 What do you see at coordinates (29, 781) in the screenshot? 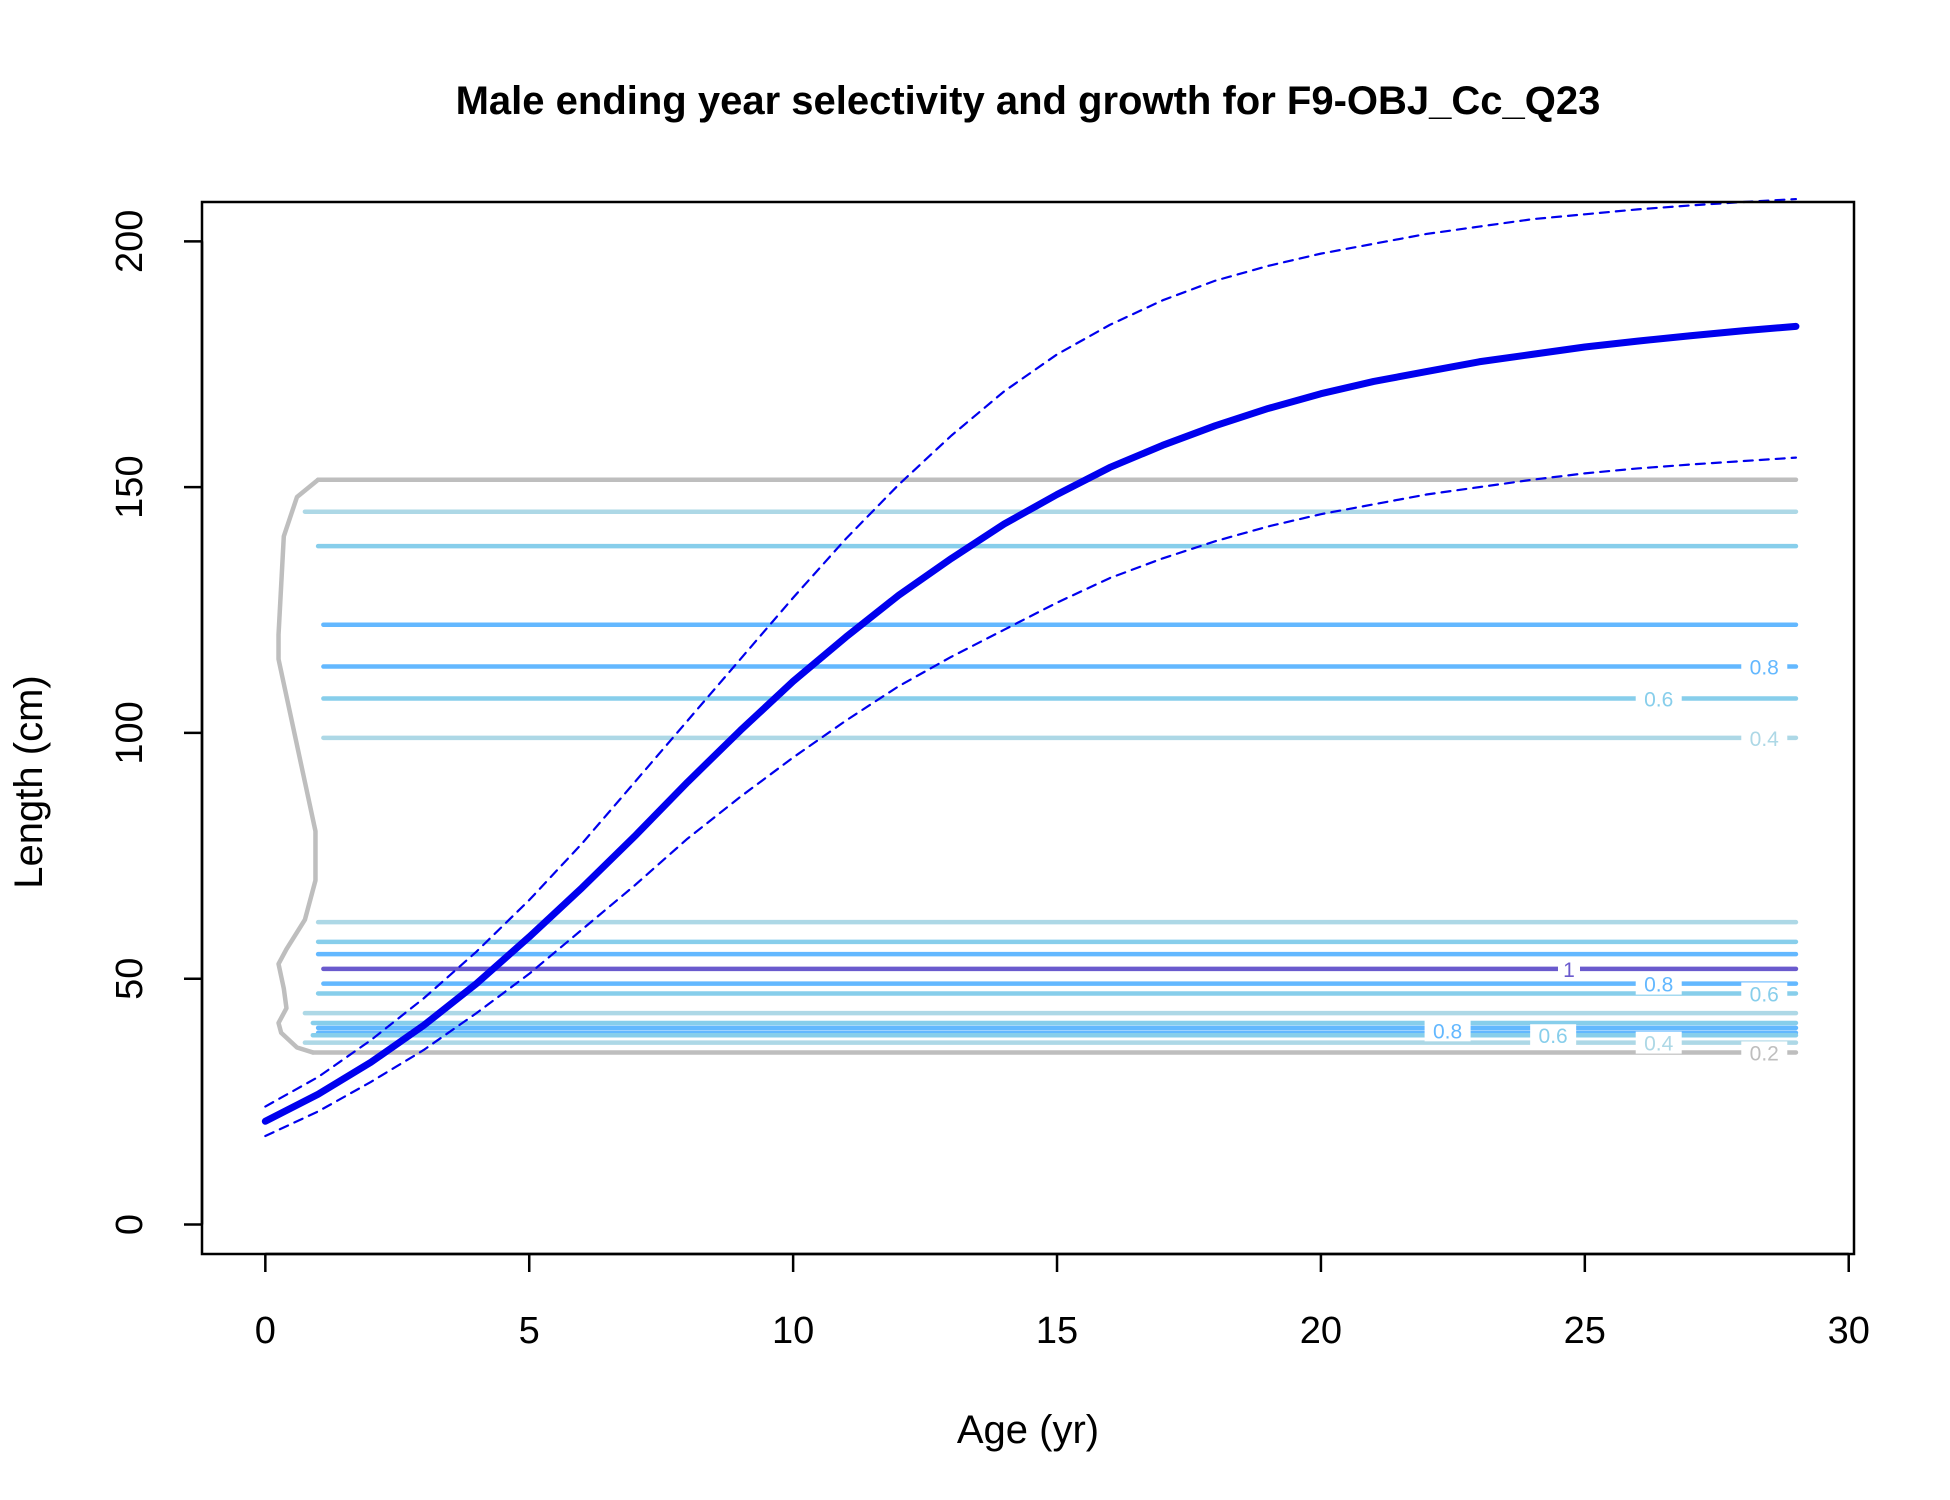
I see `y-axis-label: Length (cm)` at bounding box center [29, 781].